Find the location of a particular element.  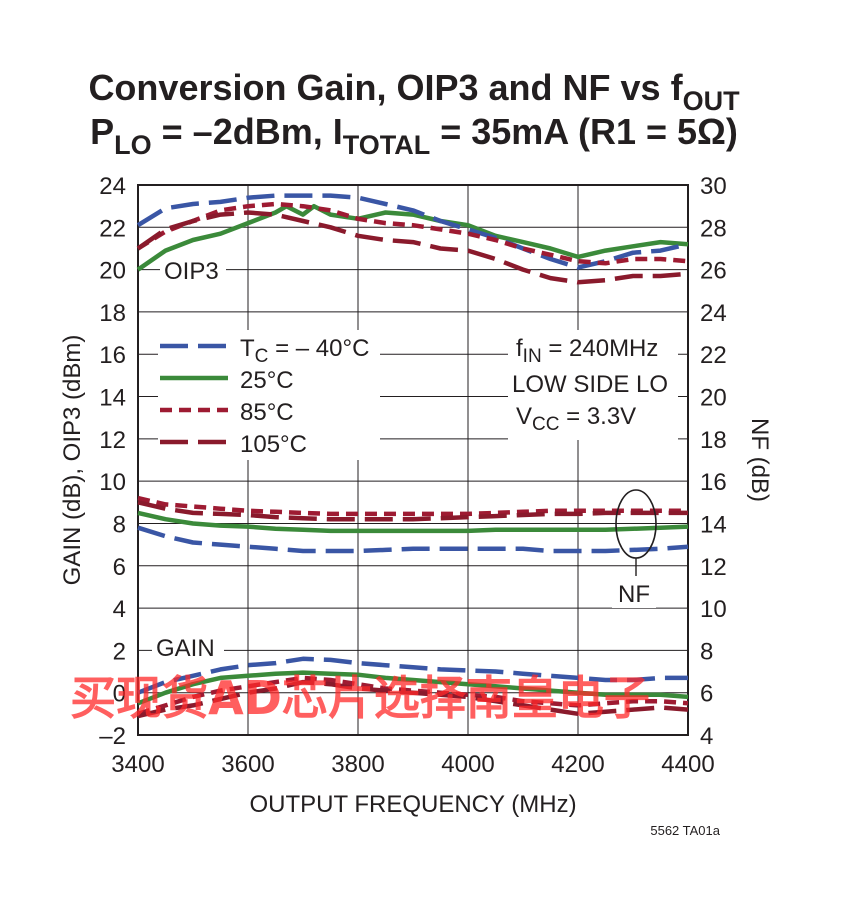

x-tick-label: 3600 is located at coordinates (247, 764).